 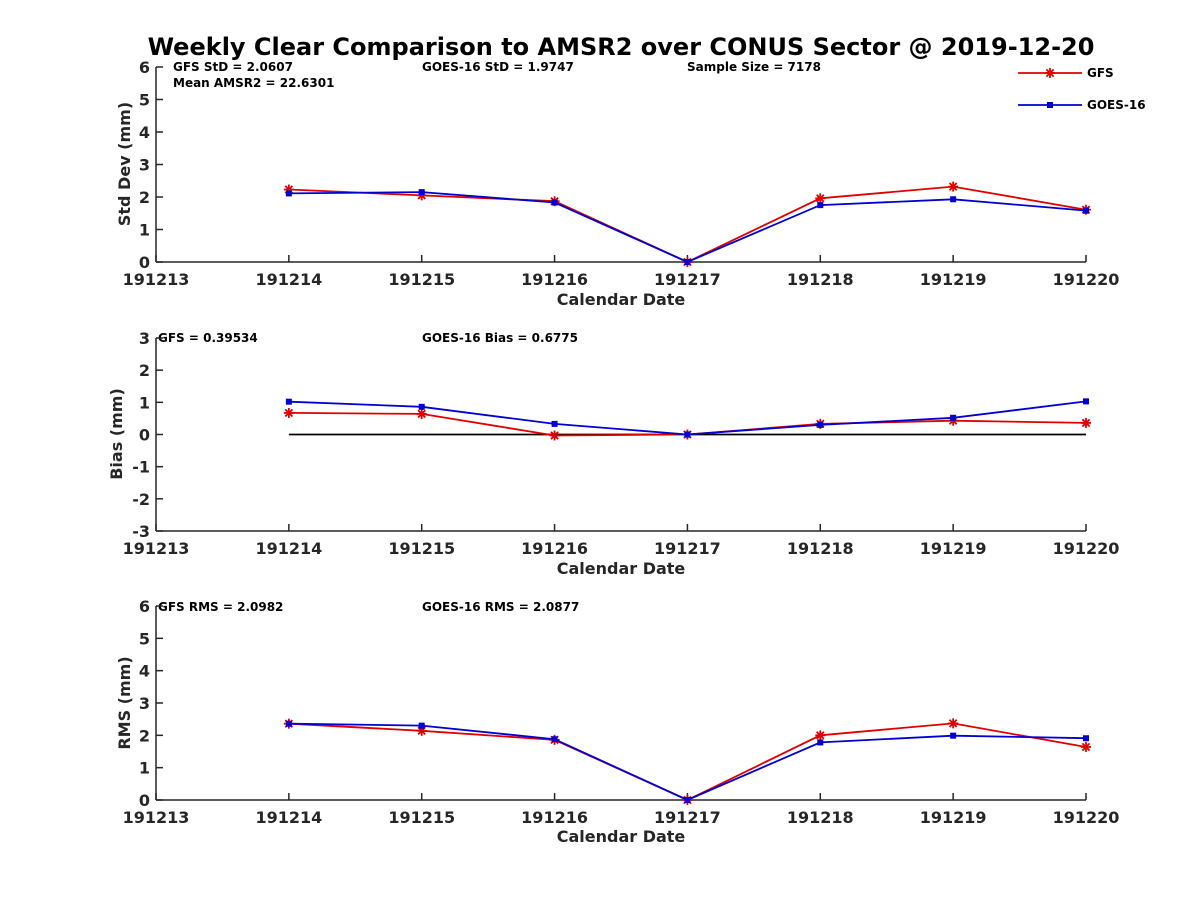 I want to click on y-tick-label: -1, so click(x=141, y=467).